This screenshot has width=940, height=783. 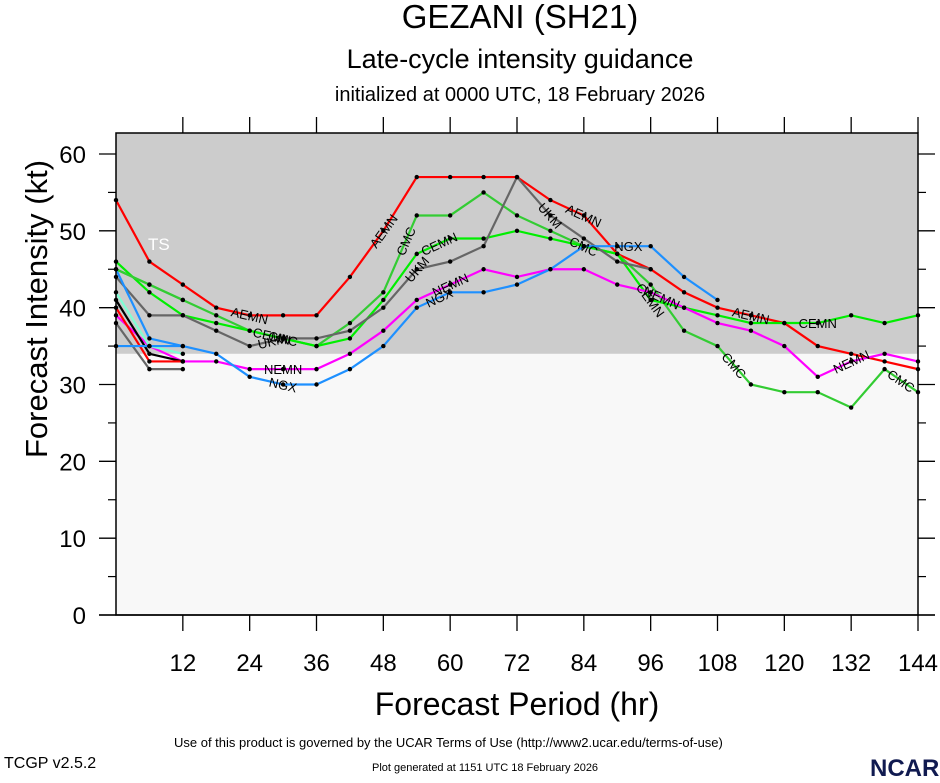 What do you see at coordinates (283, 369) in the screenshot?
I see `series-label-nemn: NEMN` at bounding box center [283, 369].